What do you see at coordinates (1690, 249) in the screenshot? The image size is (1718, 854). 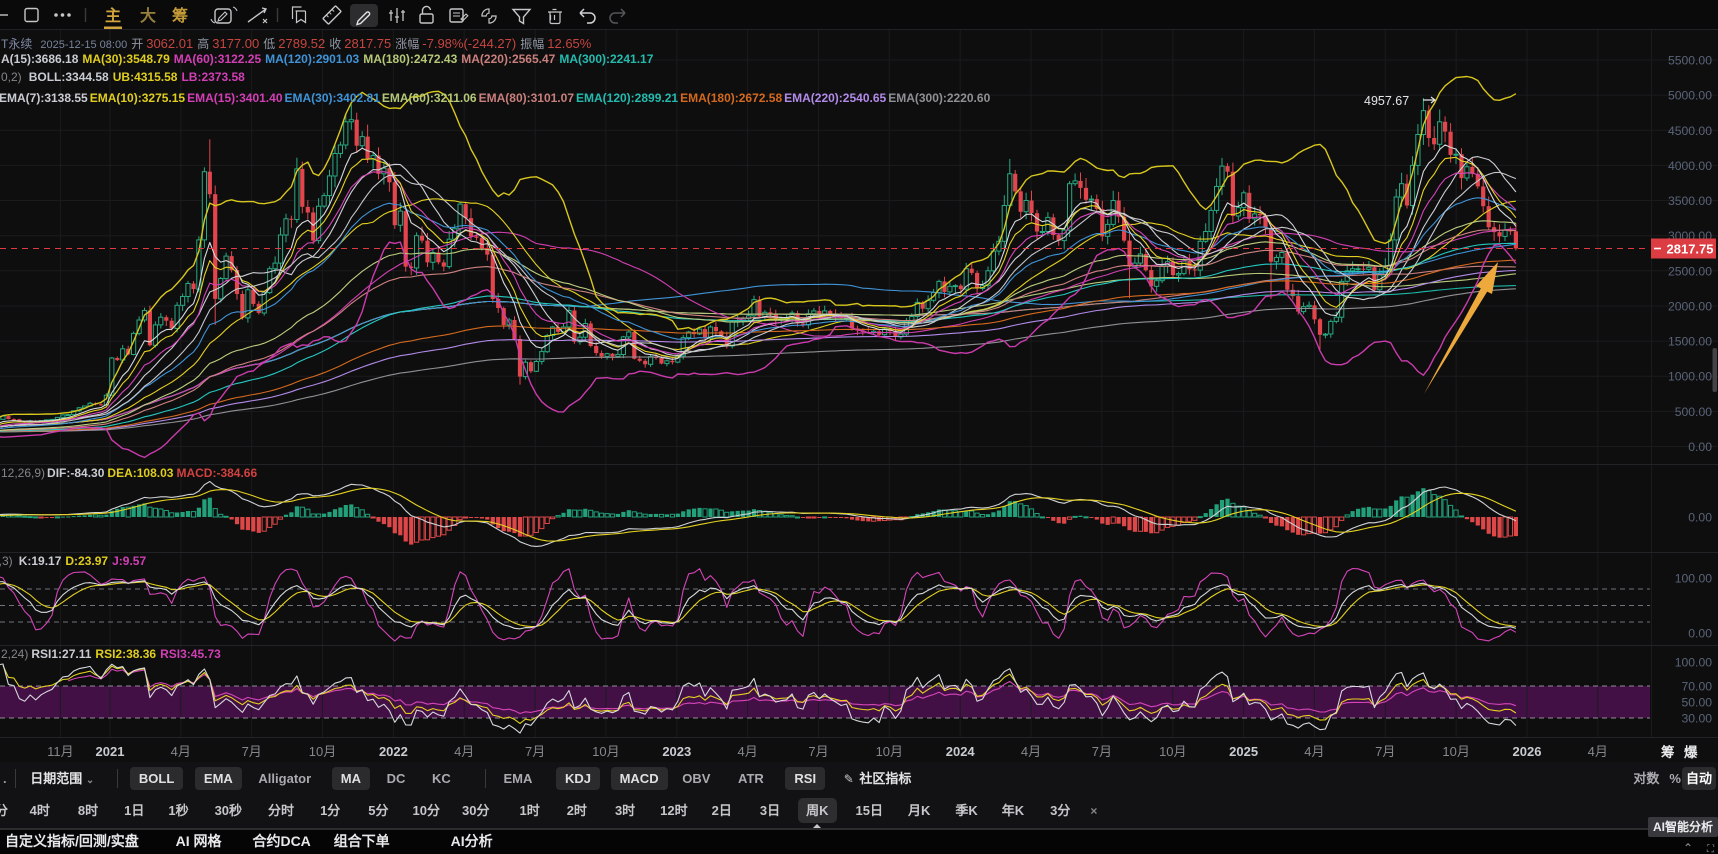 I see `svg-text: 2817.75` at bounding box center [1690, 249].